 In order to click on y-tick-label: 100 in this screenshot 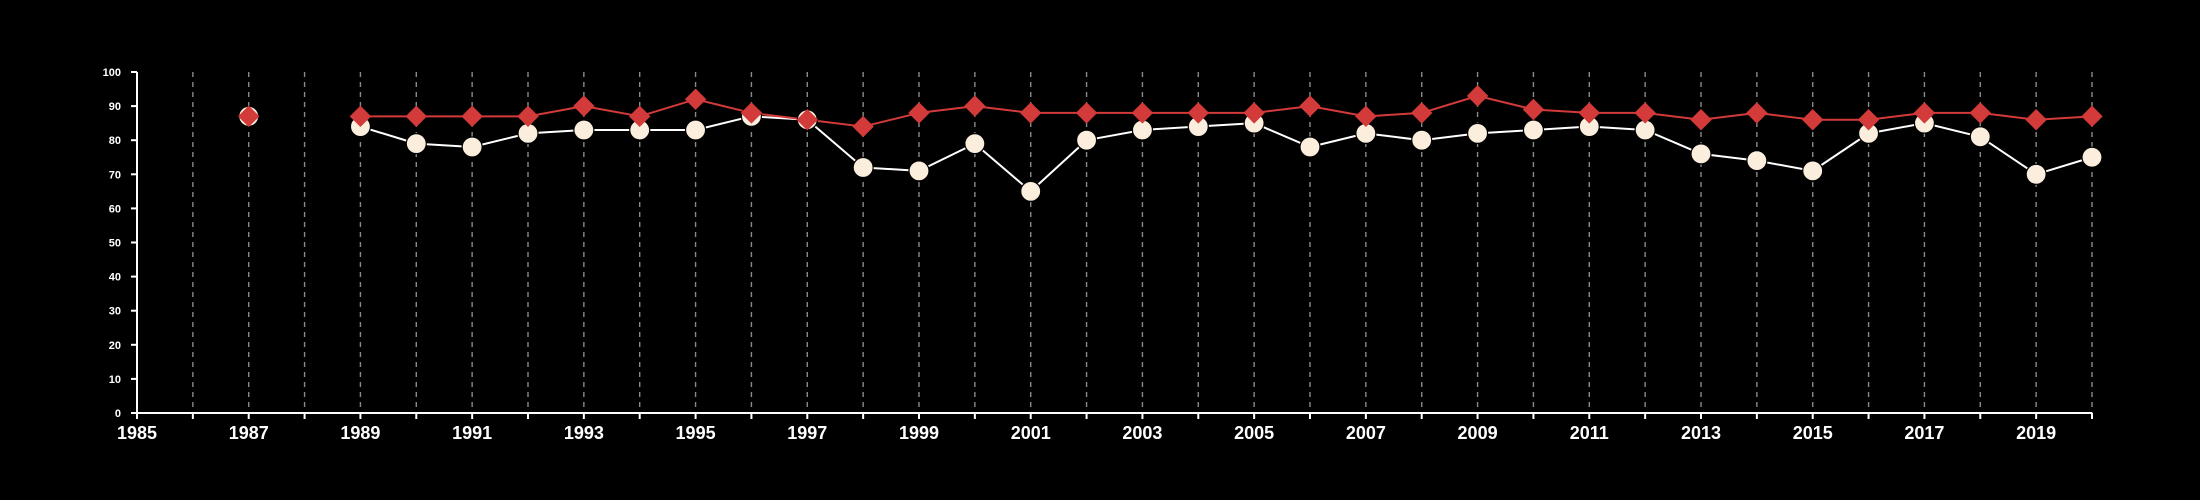, I will do `click(112, 73)`.